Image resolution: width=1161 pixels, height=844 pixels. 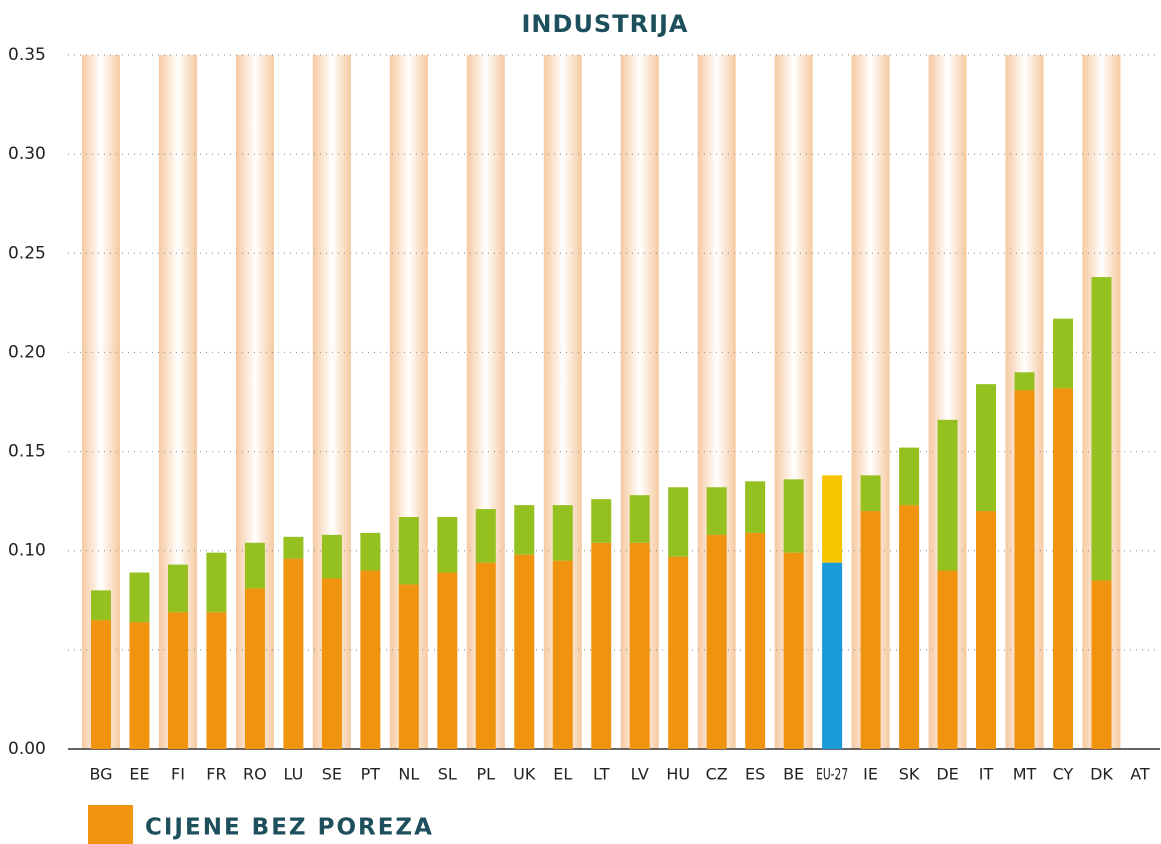 I want to click on legend-swatch, so click(x=110, y=824).